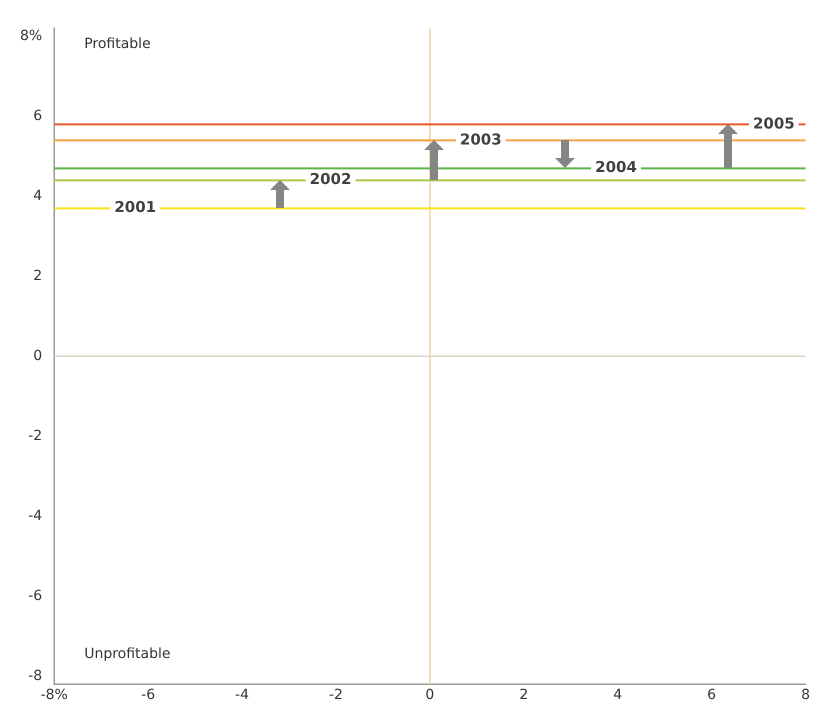 The width and height of the screenshot is (813, 707). What do you see at coordinates (805, 695) in the screenshot?
I see `x-tick-label: 8` at bounding box center [805, 695].